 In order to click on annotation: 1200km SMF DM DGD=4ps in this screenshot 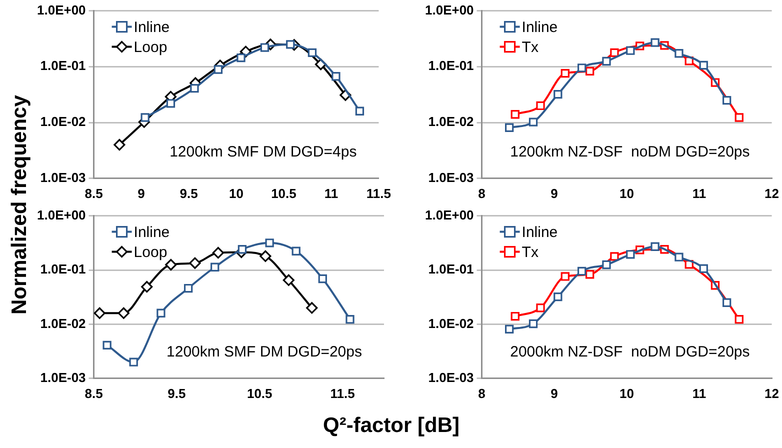, I will do `click(263, 152)`.